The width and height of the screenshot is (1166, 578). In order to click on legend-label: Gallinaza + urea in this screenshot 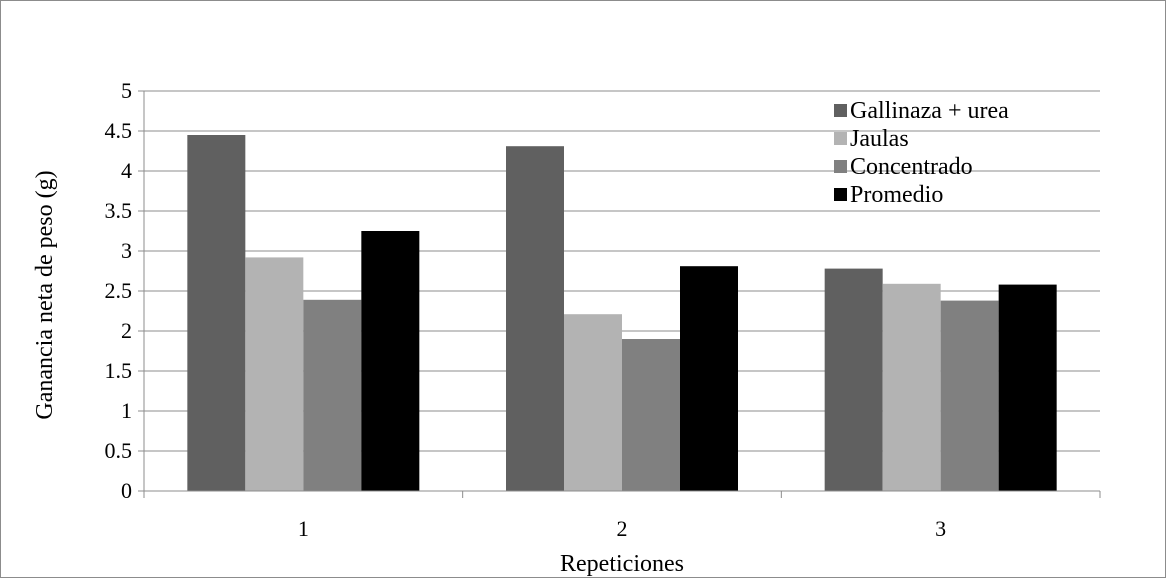, I will do `click(929, 111)`.